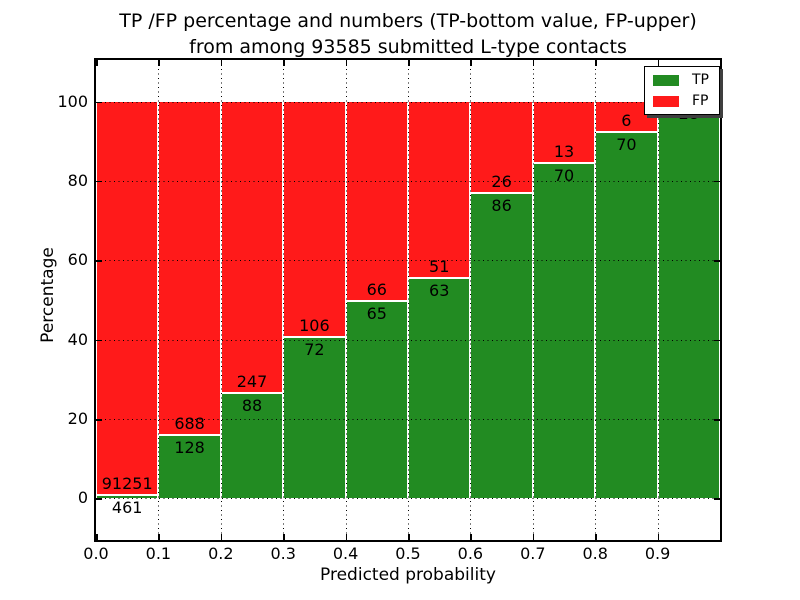 The image size is (800, 600). What do you see at coordinates (682, 90) in the screenshot?
I see `legend: TP FP` at bounding box center [682, 90].